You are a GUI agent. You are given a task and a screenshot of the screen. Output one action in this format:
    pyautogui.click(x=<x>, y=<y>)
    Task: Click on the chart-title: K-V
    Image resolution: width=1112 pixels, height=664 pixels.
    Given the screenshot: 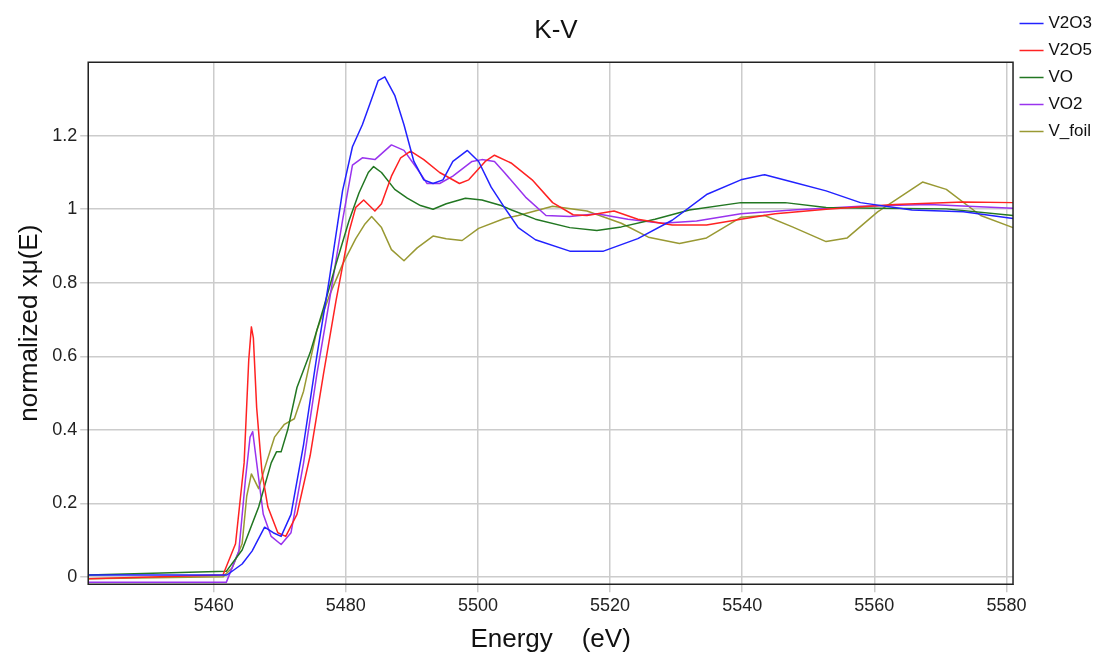 What is the action you would take?
    pyautogui.click(x=556, y=28)
    